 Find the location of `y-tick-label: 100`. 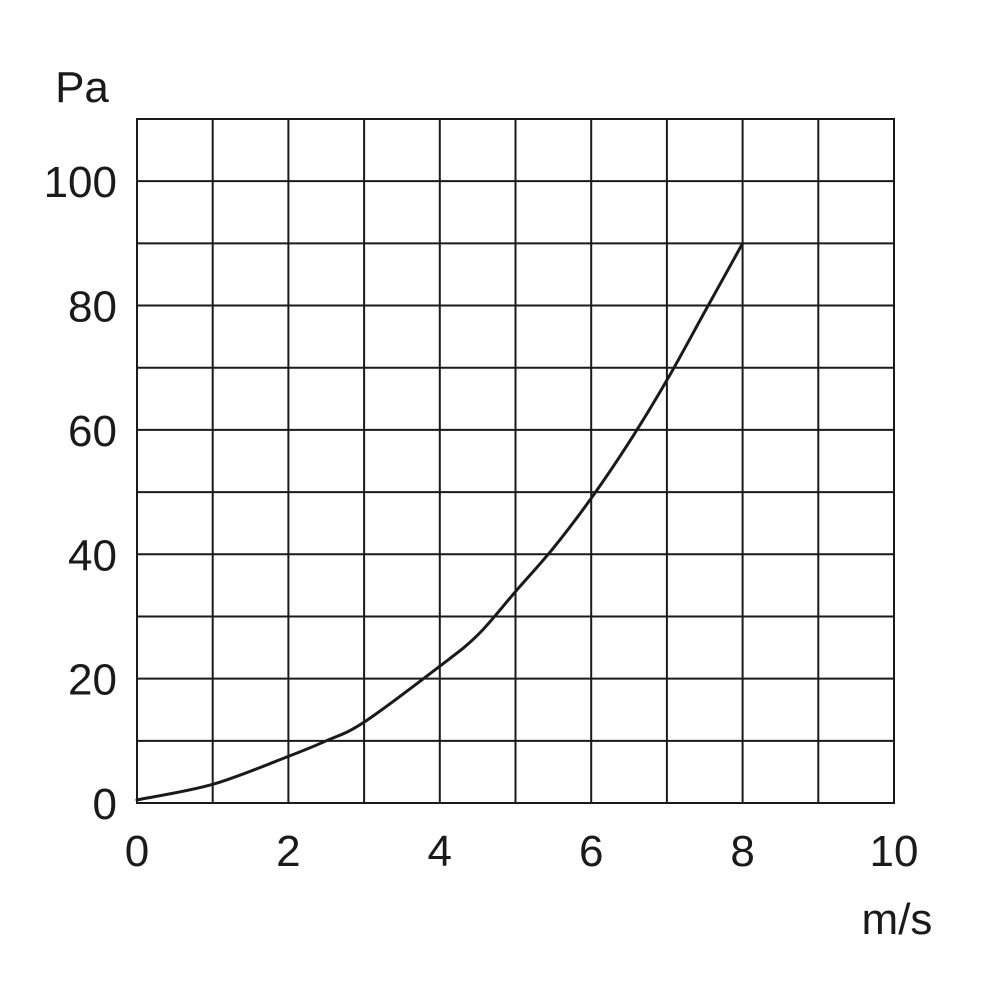

y-tick-label: 100 is located at coordinates (80, 182).